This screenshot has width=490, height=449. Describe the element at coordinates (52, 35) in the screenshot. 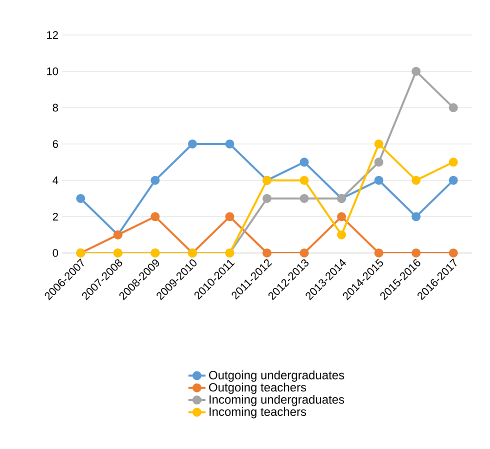

I see `y-tick-label: 12` at that location.